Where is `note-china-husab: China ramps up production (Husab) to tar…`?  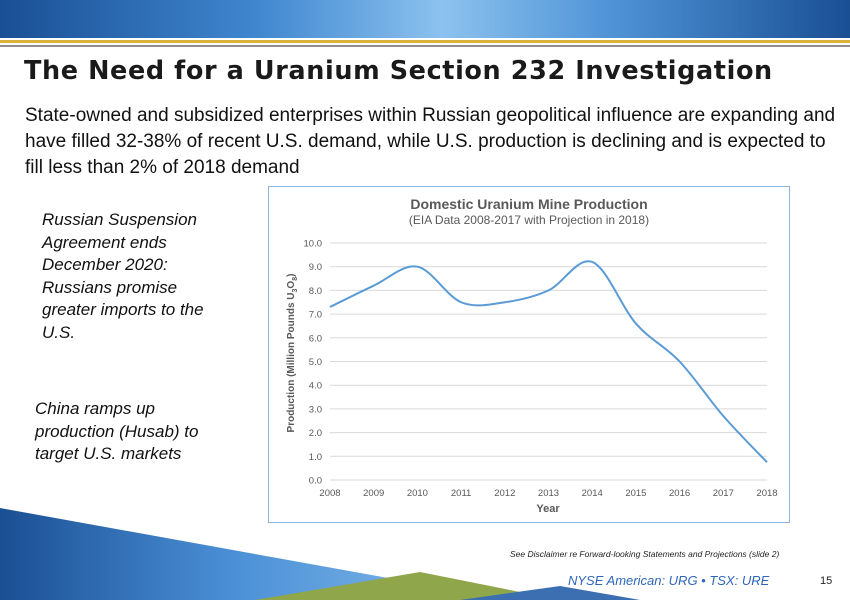 note-china-husab: China ramps up production (Husab) to tar… is located at coordinates (117, 431).